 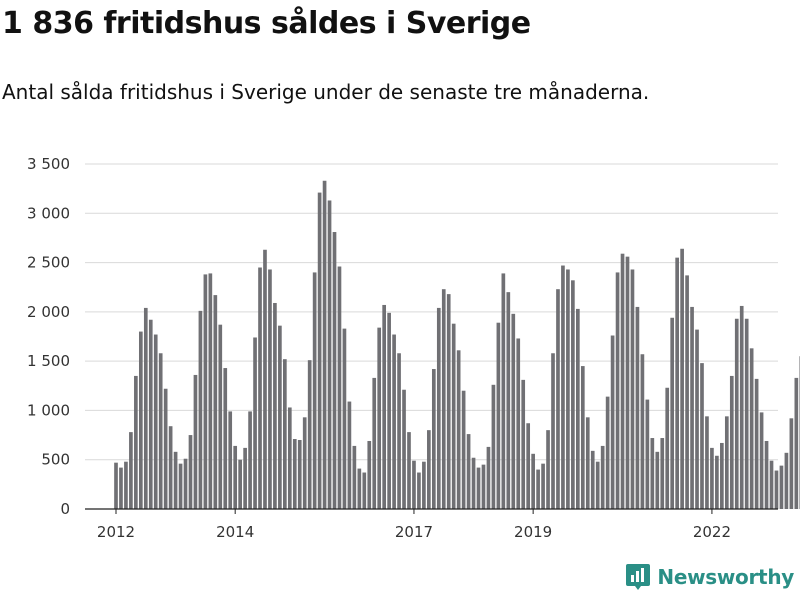 I want to click on brand-name: Newsworthy, so click(x=725, y=577).